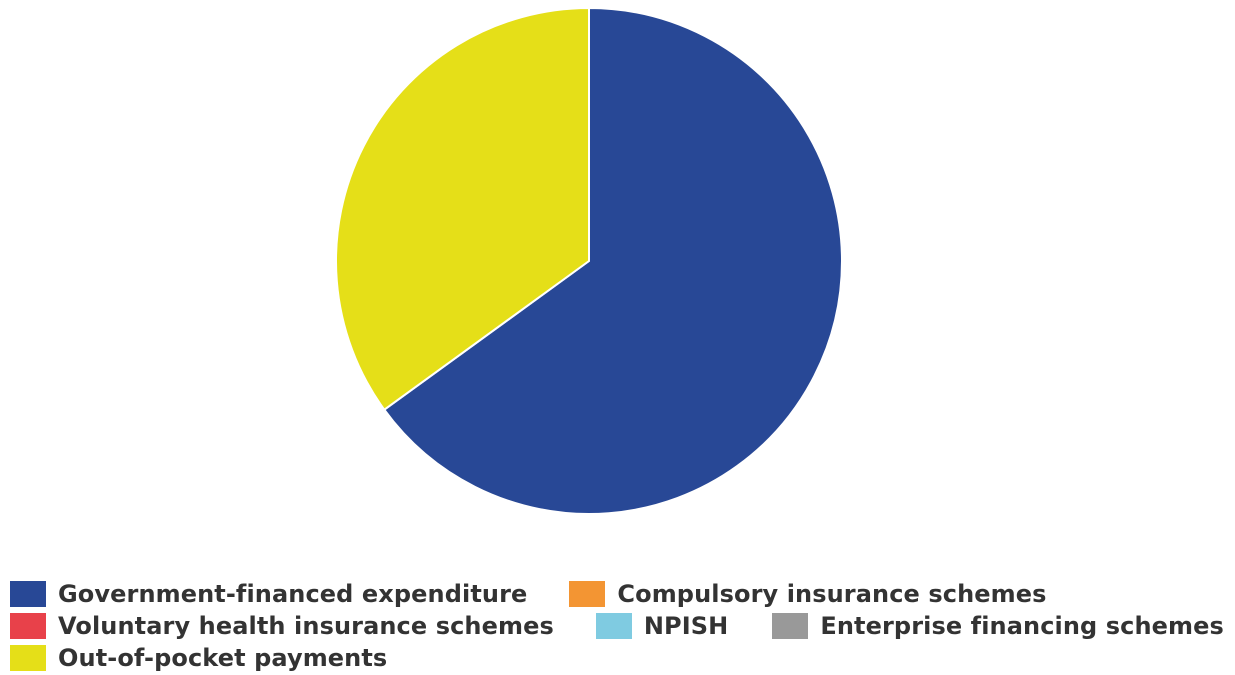 This screenshot has height=675, width=1235. What do you see at coordinates (28, 658) in the screenshot?
I see `legend-swatch-out-of-pocket` at bounding box center [28, 658].